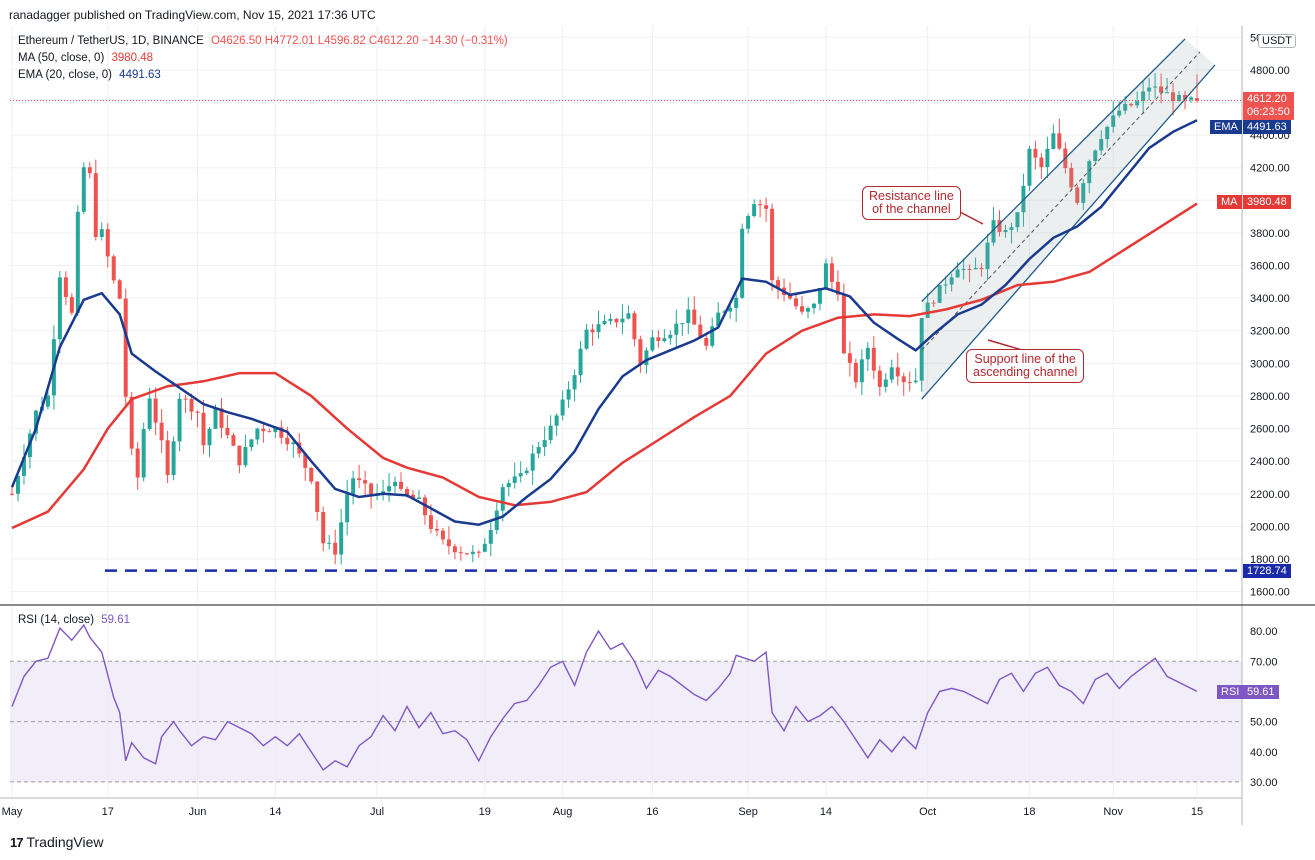 This screenshot has height=860, width=1315. What do you see at coordinates (1230, 692) in the screenshot?
I see `rsi-axis-label: RSI` at bounding box center [1230, 692].